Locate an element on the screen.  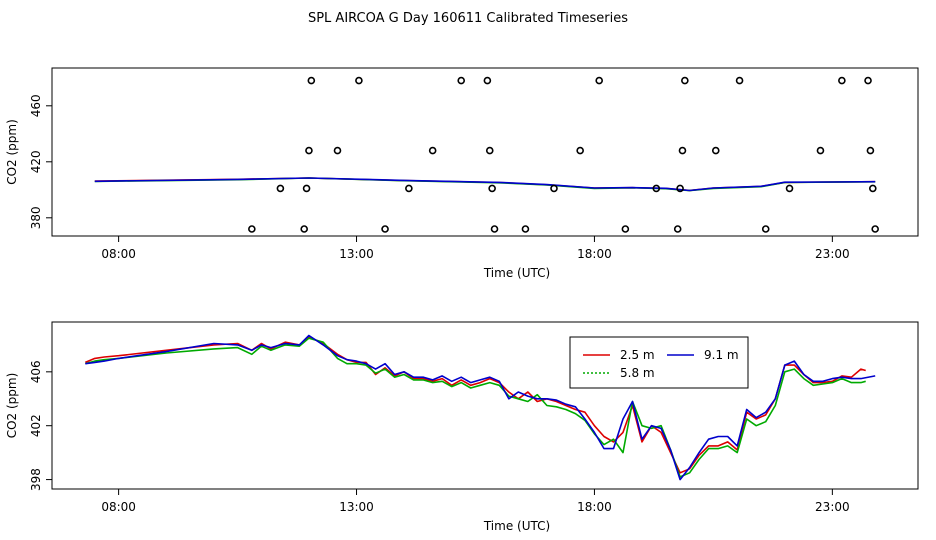
y-tick-label: 406 is located at coordinates (36, 371).